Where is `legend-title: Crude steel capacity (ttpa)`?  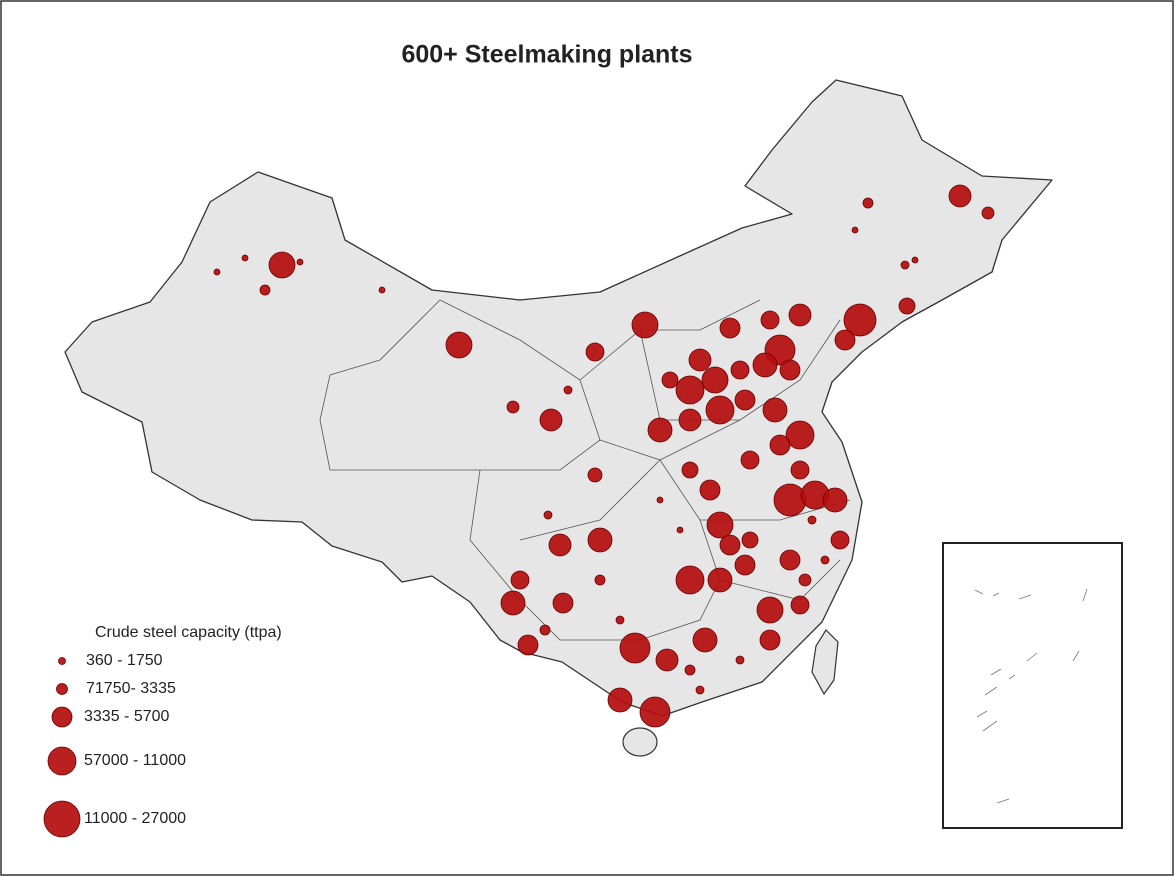 legend-title: Crude steel capacity (ttpa) is located at coordinates (188, 632).